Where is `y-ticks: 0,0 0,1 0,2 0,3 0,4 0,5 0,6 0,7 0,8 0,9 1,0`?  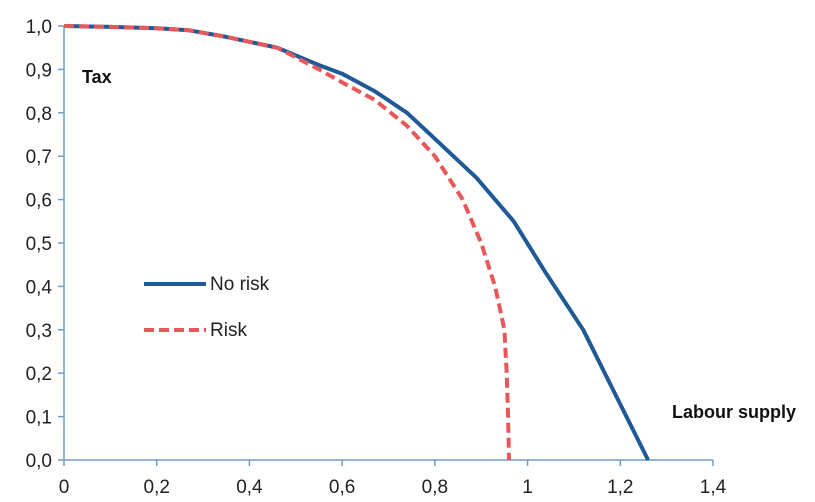
y-ticks: 0,0 0,1 0,2 0,3 0,4 0,5 0,6 0,7 0,8 0,9 1,0 is located at coordinates (45, 244).